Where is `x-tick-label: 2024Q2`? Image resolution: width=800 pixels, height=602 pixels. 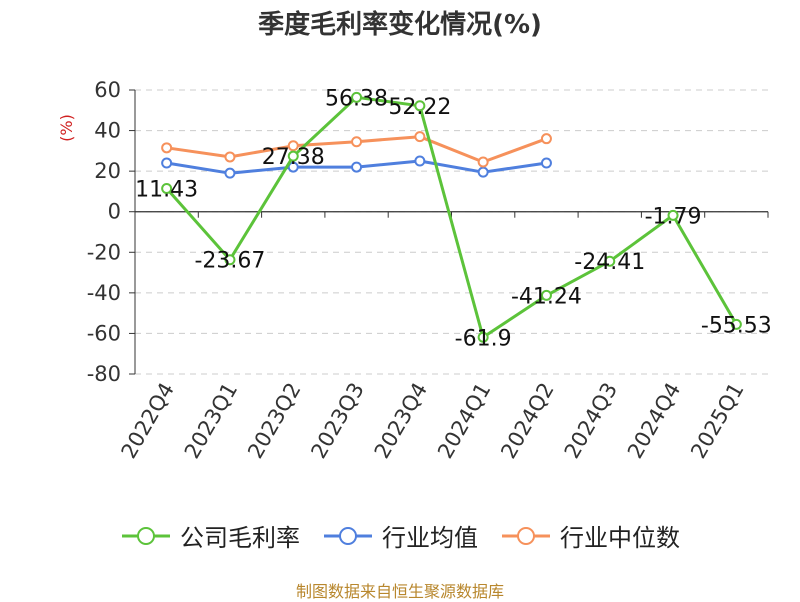
x-tick-label: 2024Q2 is located at coordinates (527, 421).